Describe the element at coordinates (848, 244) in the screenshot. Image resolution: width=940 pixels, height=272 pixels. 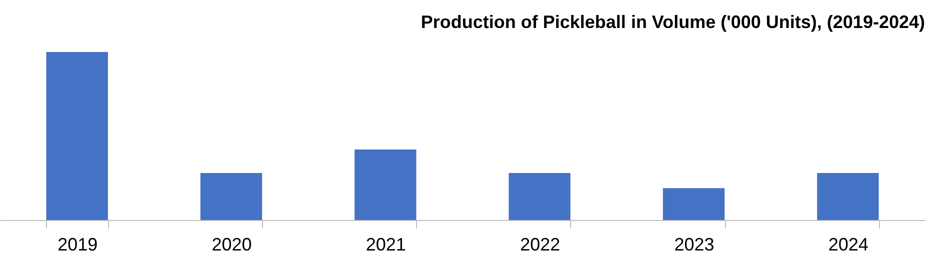
I see `x-tick-label: 2024` at that location.